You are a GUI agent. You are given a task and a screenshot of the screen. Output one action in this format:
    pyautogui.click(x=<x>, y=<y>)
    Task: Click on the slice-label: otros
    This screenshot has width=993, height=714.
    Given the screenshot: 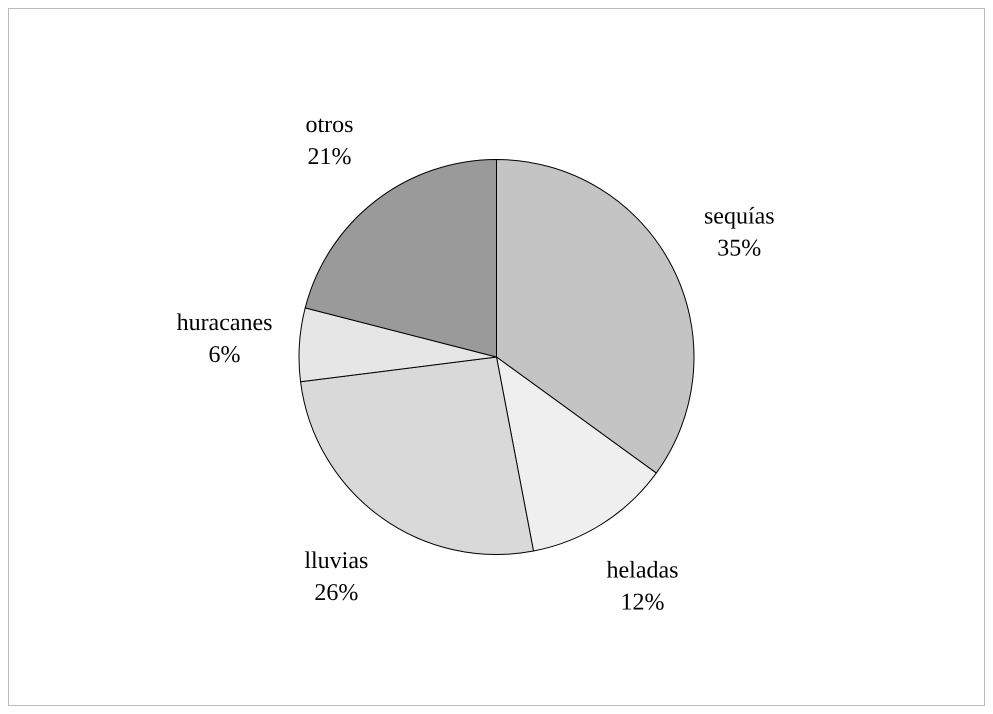 What is the action you would take?
    pyautogui.click(x=329, y=125)
    